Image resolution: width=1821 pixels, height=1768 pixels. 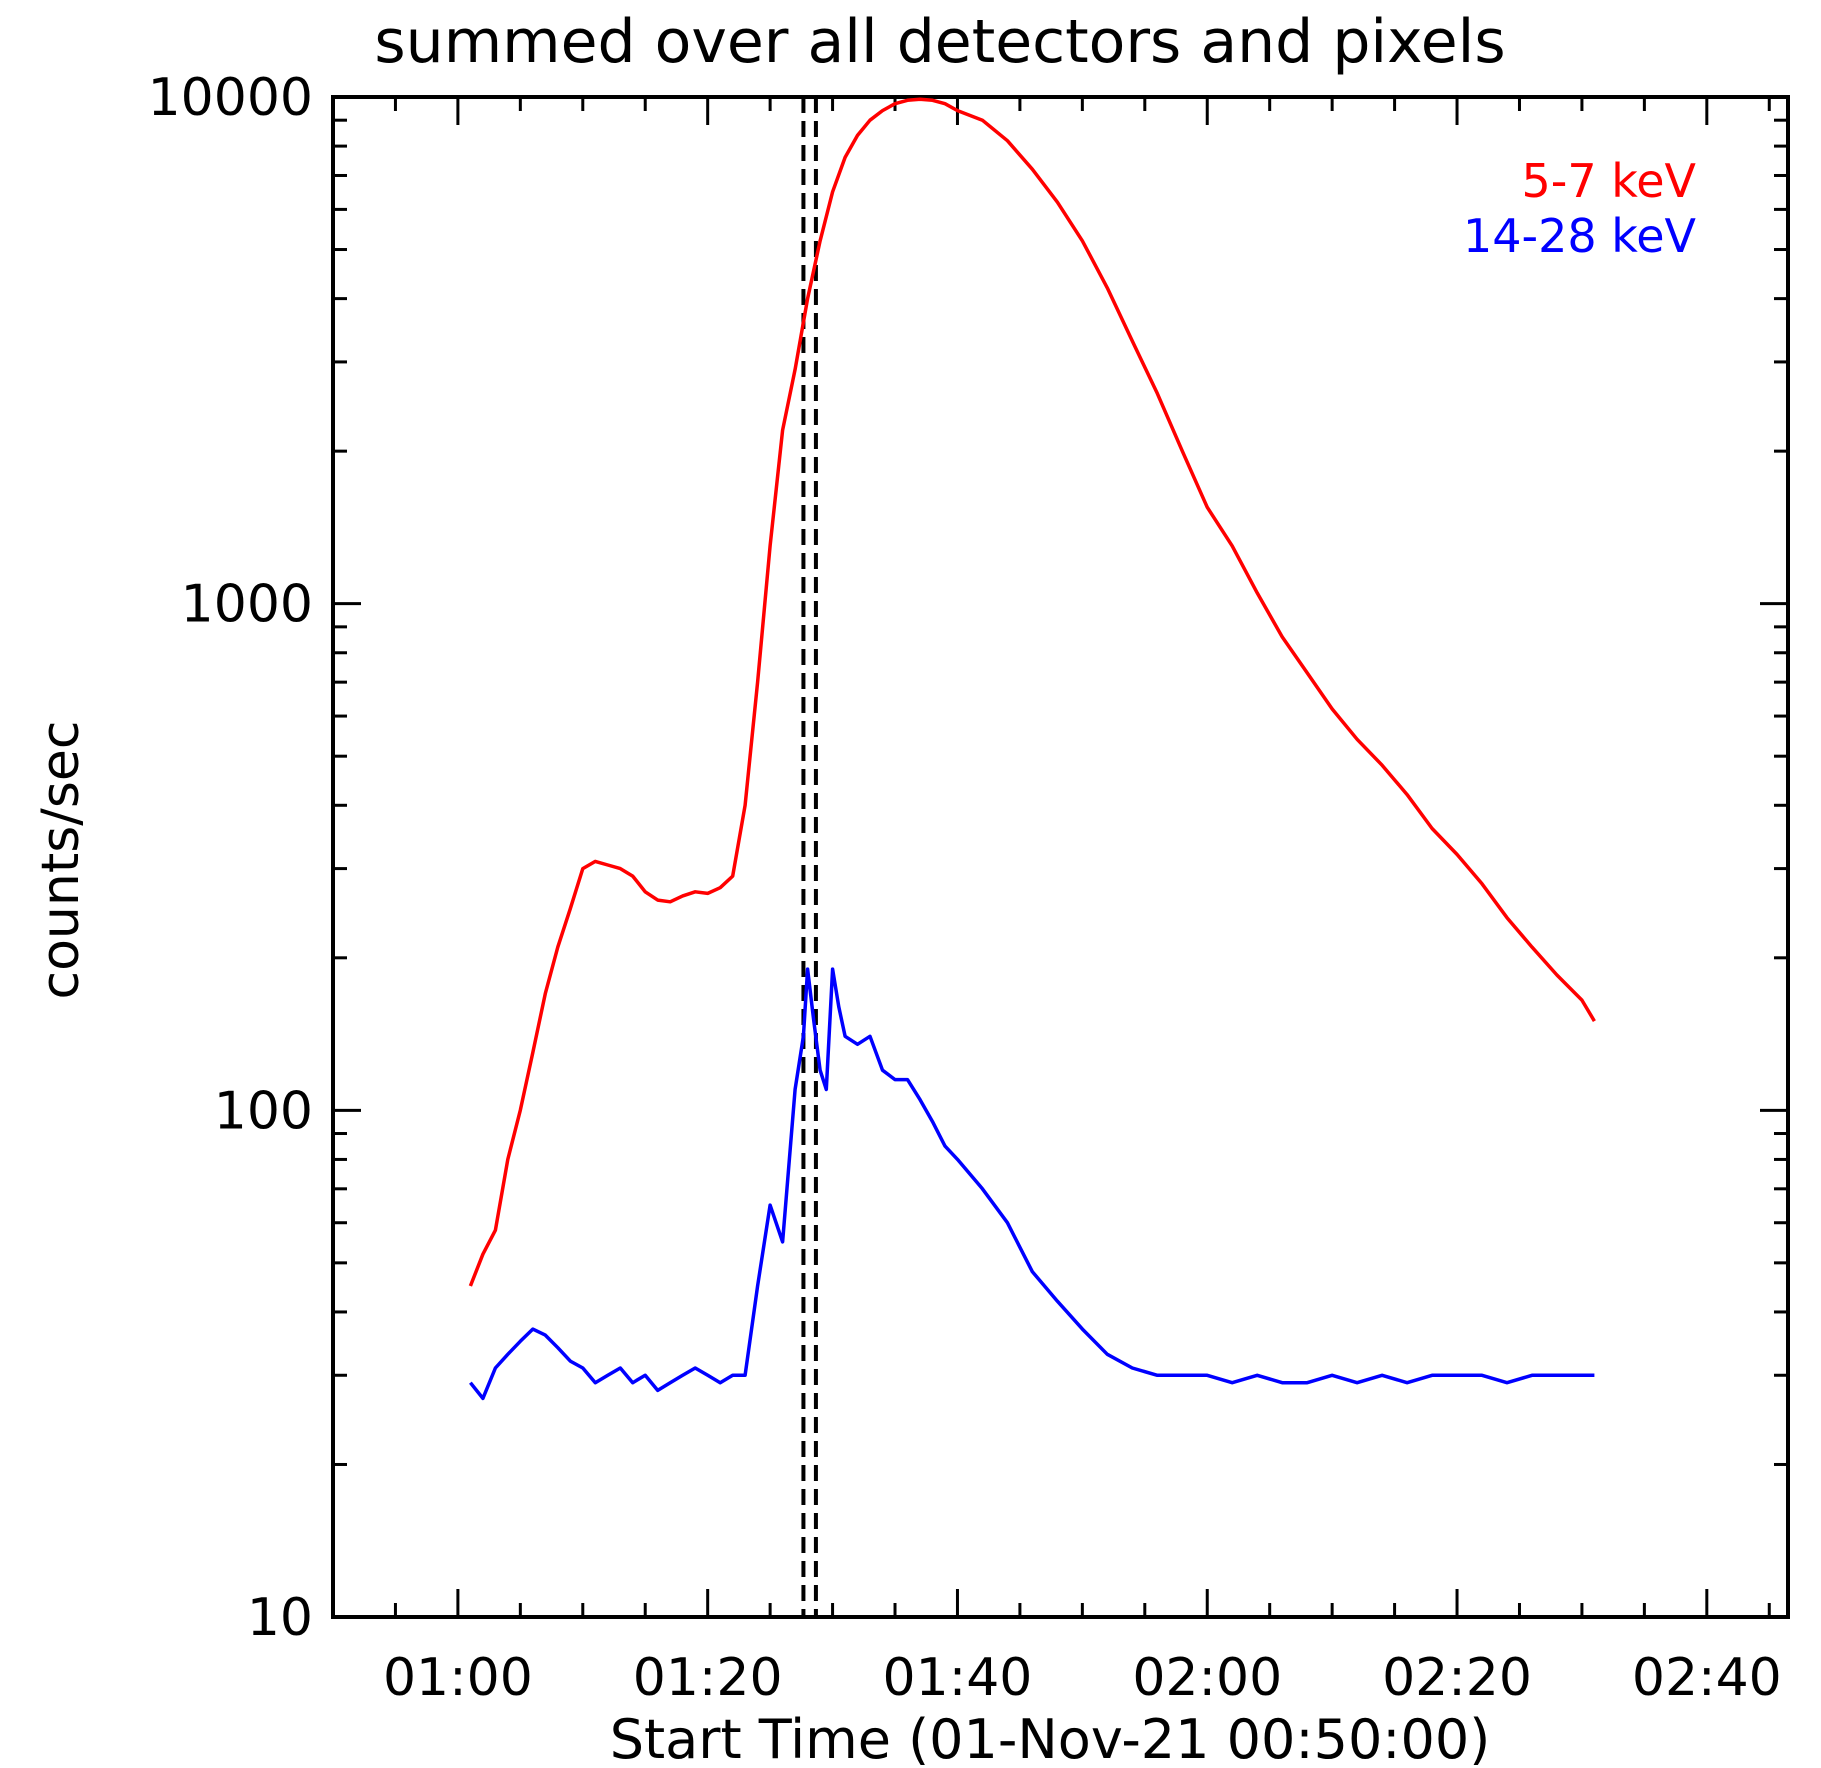 I want to click on y-axis-label: counts/sec, so click(x=61, y=860).